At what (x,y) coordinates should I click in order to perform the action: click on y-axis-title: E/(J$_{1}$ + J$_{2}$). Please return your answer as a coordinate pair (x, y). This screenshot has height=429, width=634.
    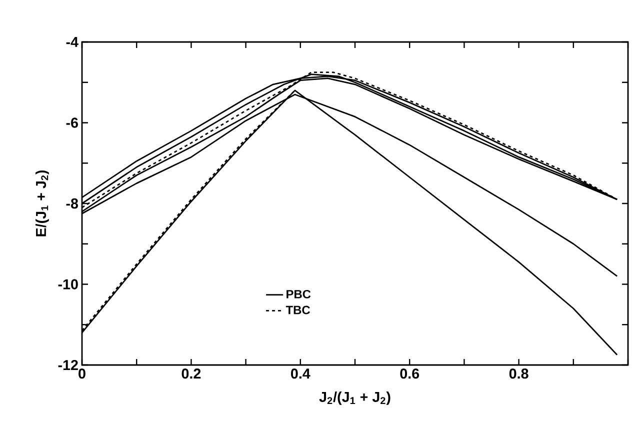
    Looking at the image, I should click on (42, 203).